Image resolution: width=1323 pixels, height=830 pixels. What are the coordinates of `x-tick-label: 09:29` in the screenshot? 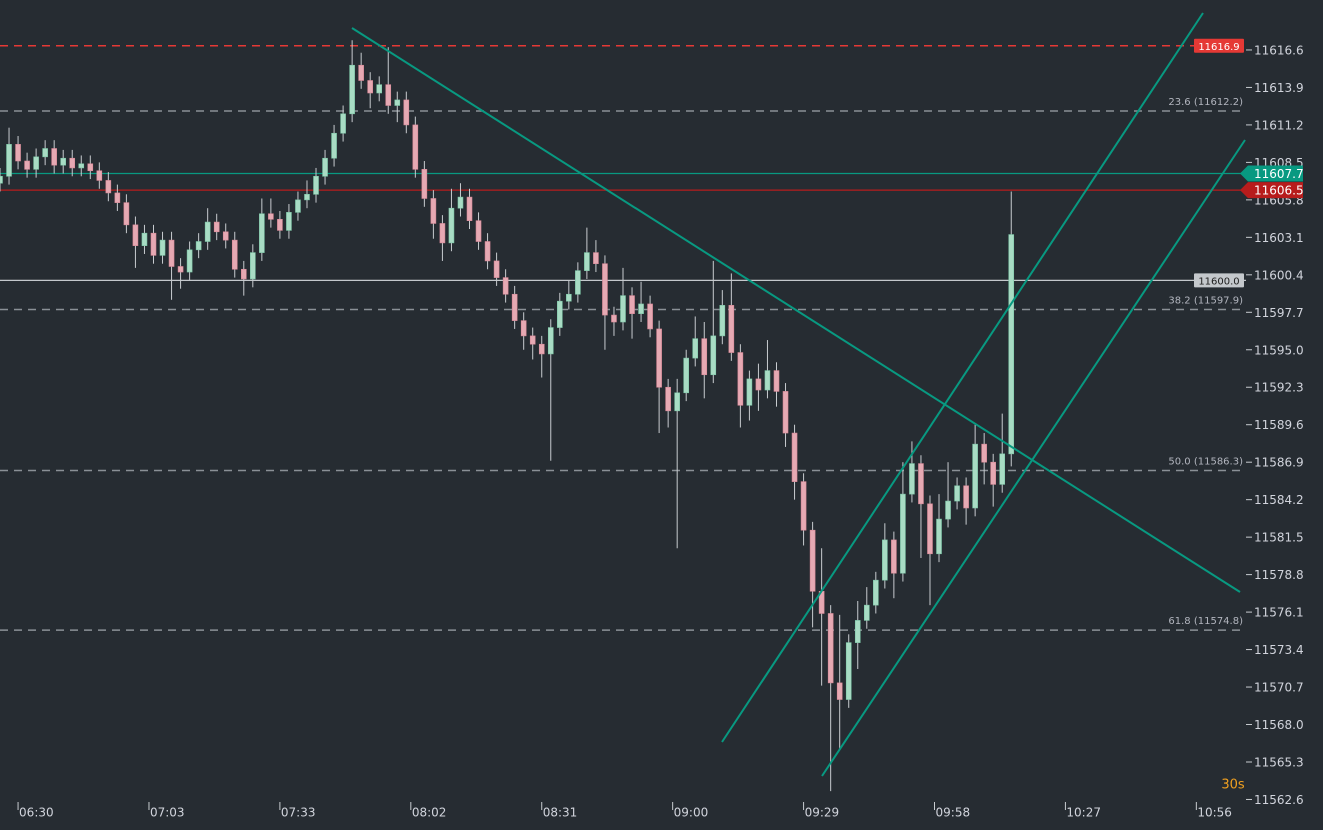 It's located at (822, 813).